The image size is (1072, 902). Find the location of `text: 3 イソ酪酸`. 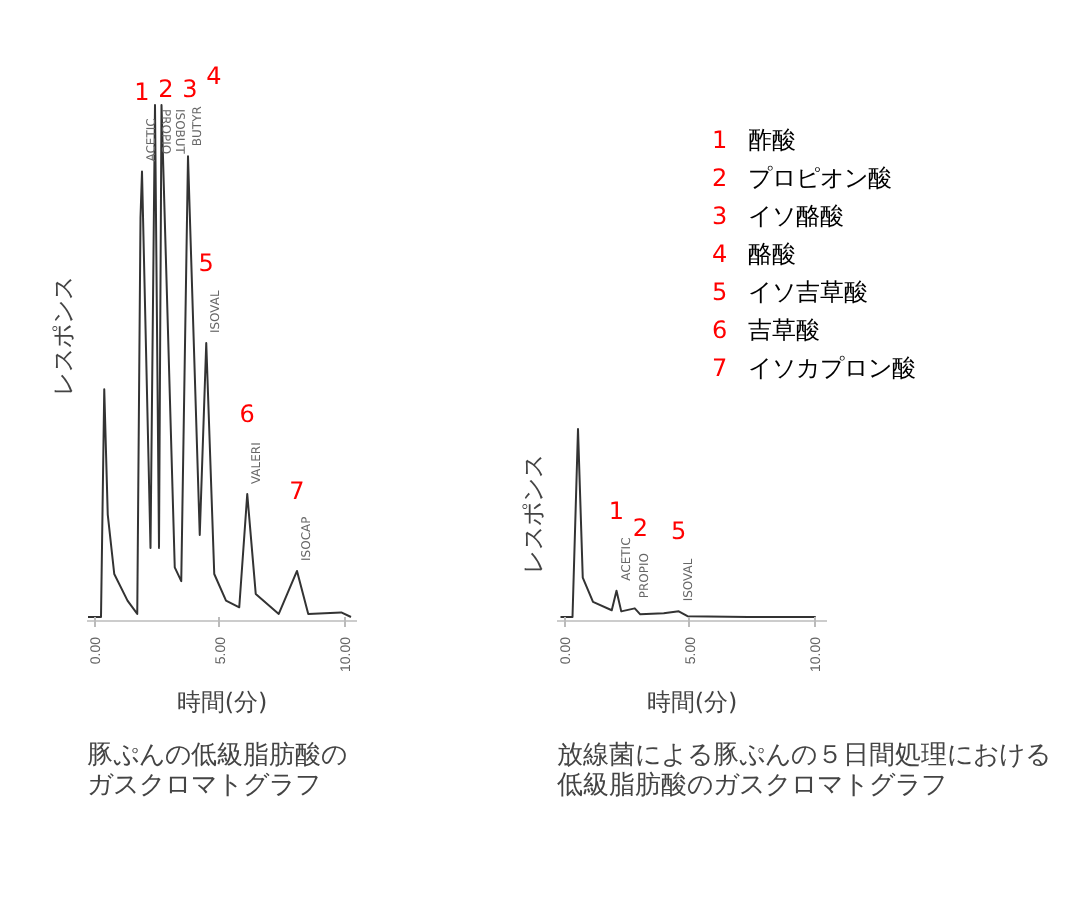

text: 3 イソ酪酸 is located at coordinates (778, 217).